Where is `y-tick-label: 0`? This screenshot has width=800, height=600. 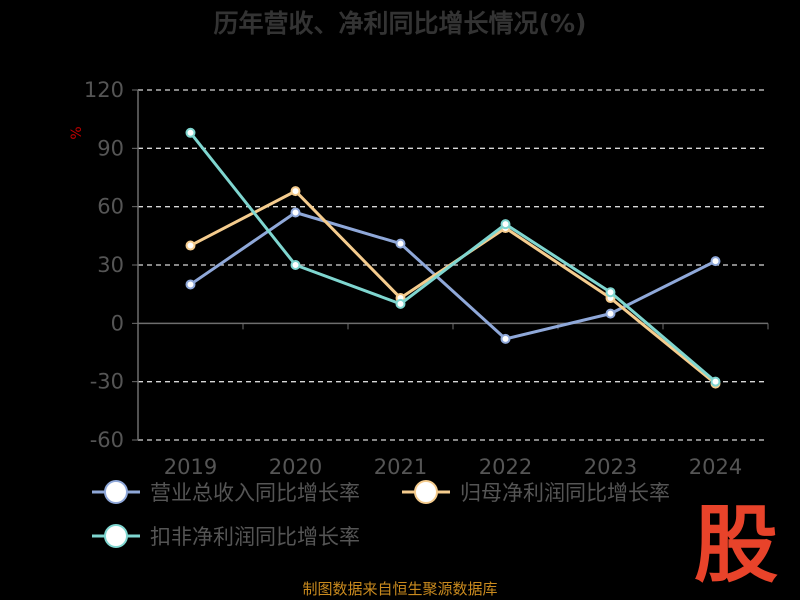
y-tick-label: 0 is located at coordinates (117, 323).